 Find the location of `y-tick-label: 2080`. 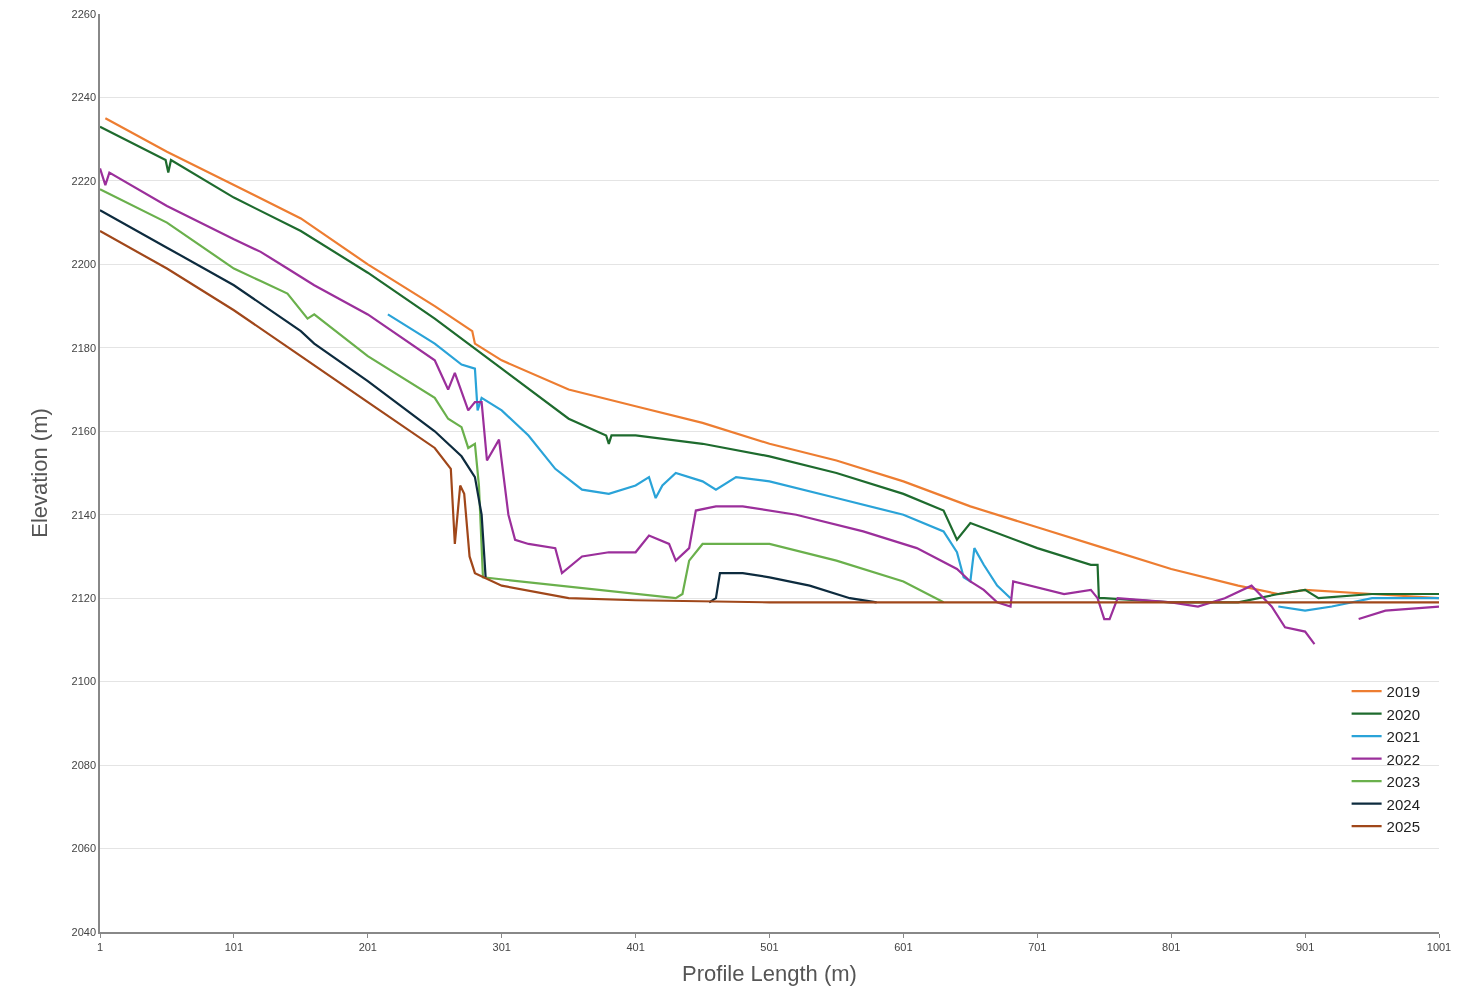

y-tick-label: 2080 is located at coordinates (84, 764).